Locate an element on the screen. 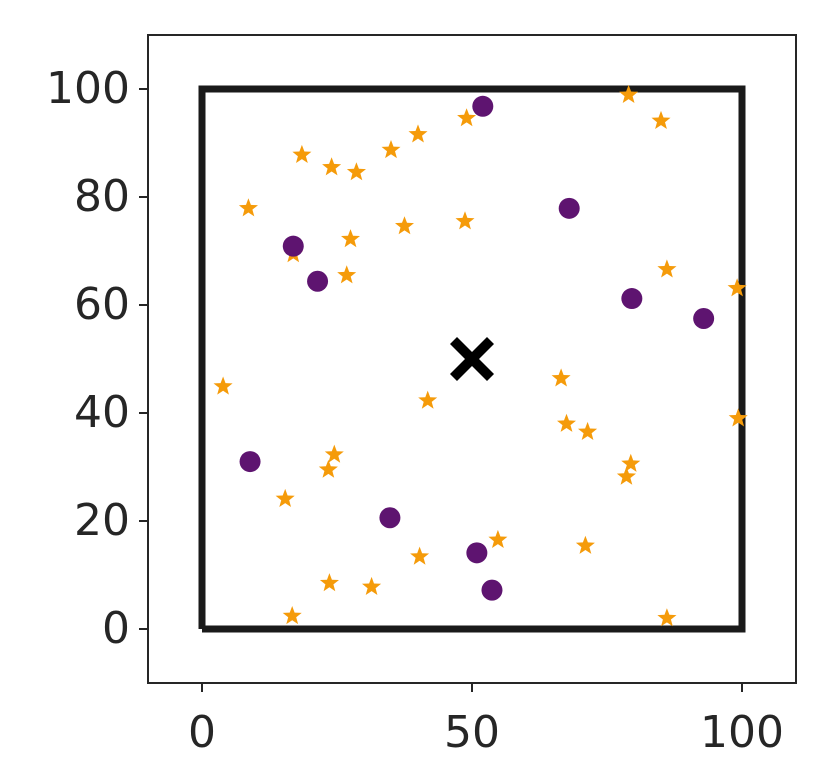 The image size is (831, 781). x-tick-label: 0 is located at coordinates (202, 732).